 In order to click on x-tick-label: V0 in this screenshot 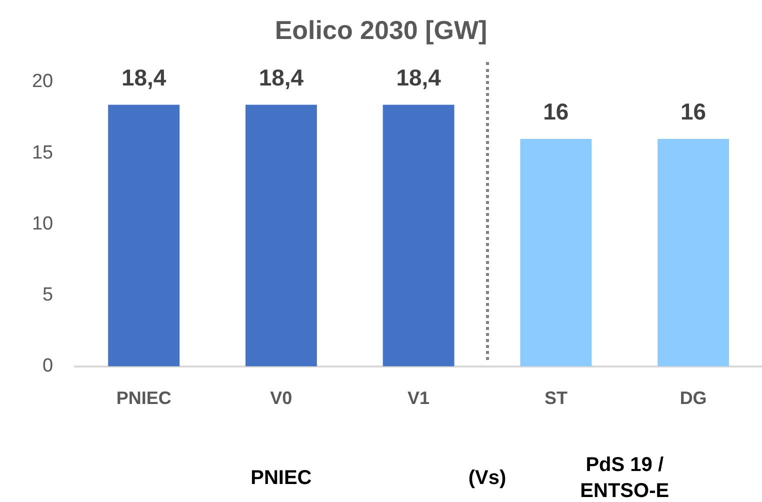, I will do `click(281, 398)`.